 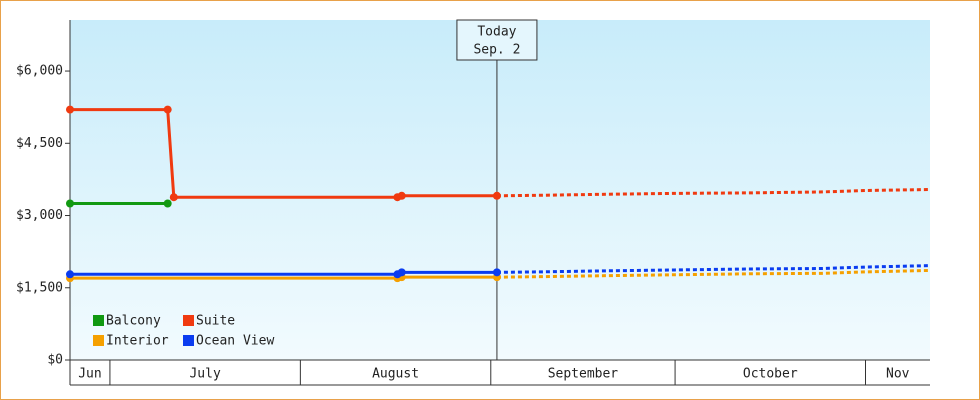 I want to click on month-label: August, so click(x=395, y=374).